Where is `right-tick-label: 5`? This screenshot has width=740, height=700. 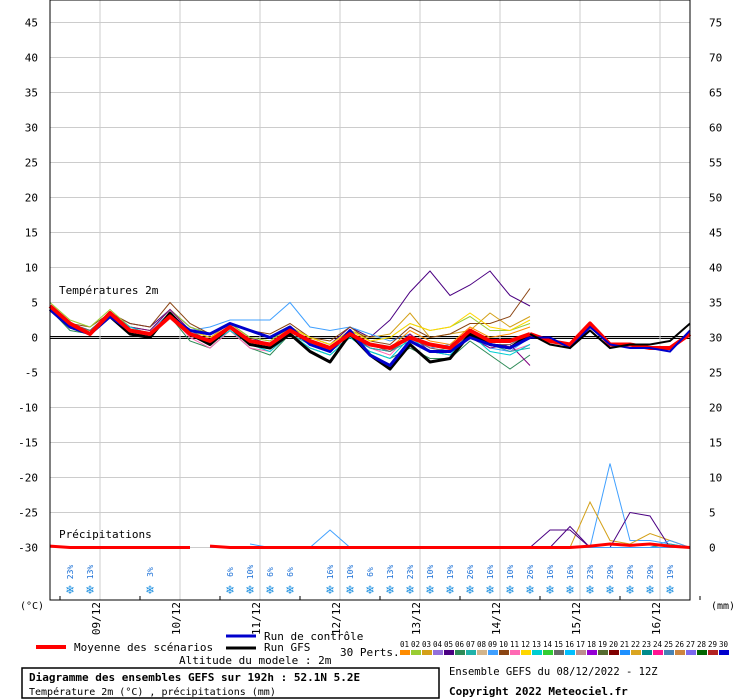 right-tick-label: 5 is located at coordinates (712, 513).